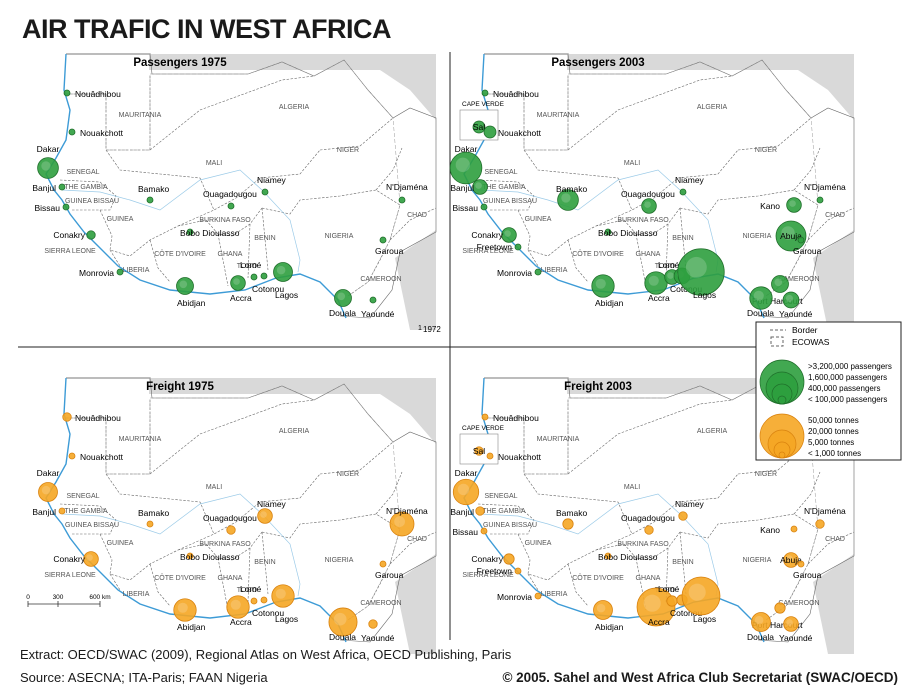 The image size is (916, 700). Describe the element at coordinates (598, 387) in the screenshot. I see `panel-title: Freight 2003` at that location.